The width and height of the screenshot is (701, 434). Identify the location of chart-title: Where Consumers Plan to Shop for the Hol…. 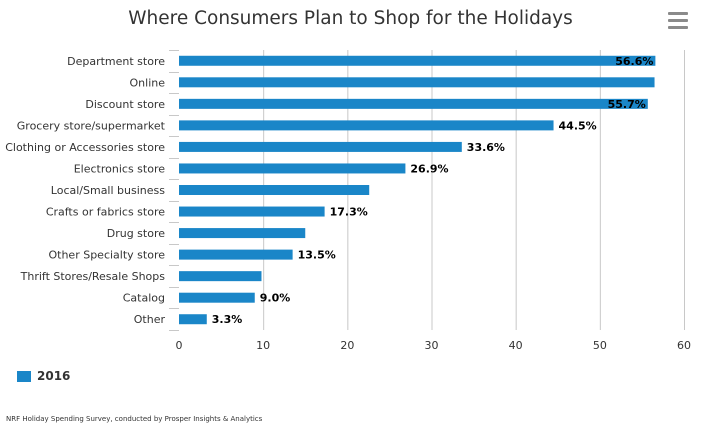
(350, 18).